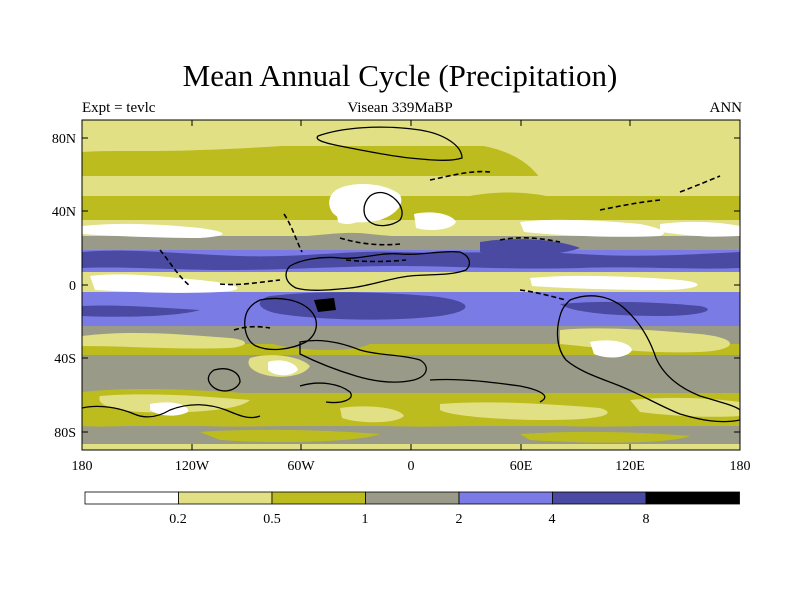 The height and width of the screenshot is (600, 800). What do you see at coordinates (65, 359) in the screenshot?
I see `y-tick-label: 40S` at bounding box center [65, 359].